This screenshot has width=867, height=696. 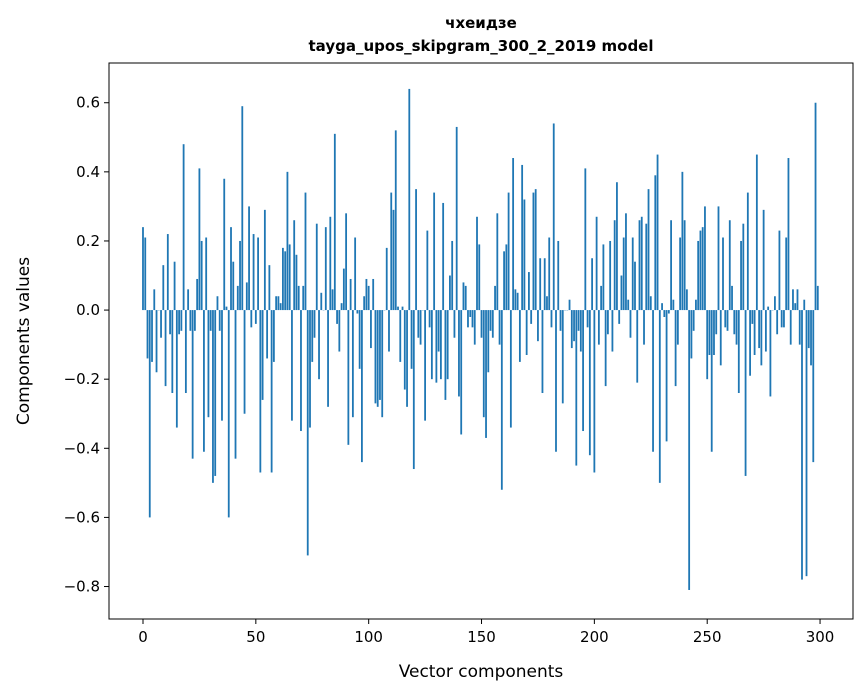 I want to click on y-tick-label: −0.8, so click(x=82, y=587).